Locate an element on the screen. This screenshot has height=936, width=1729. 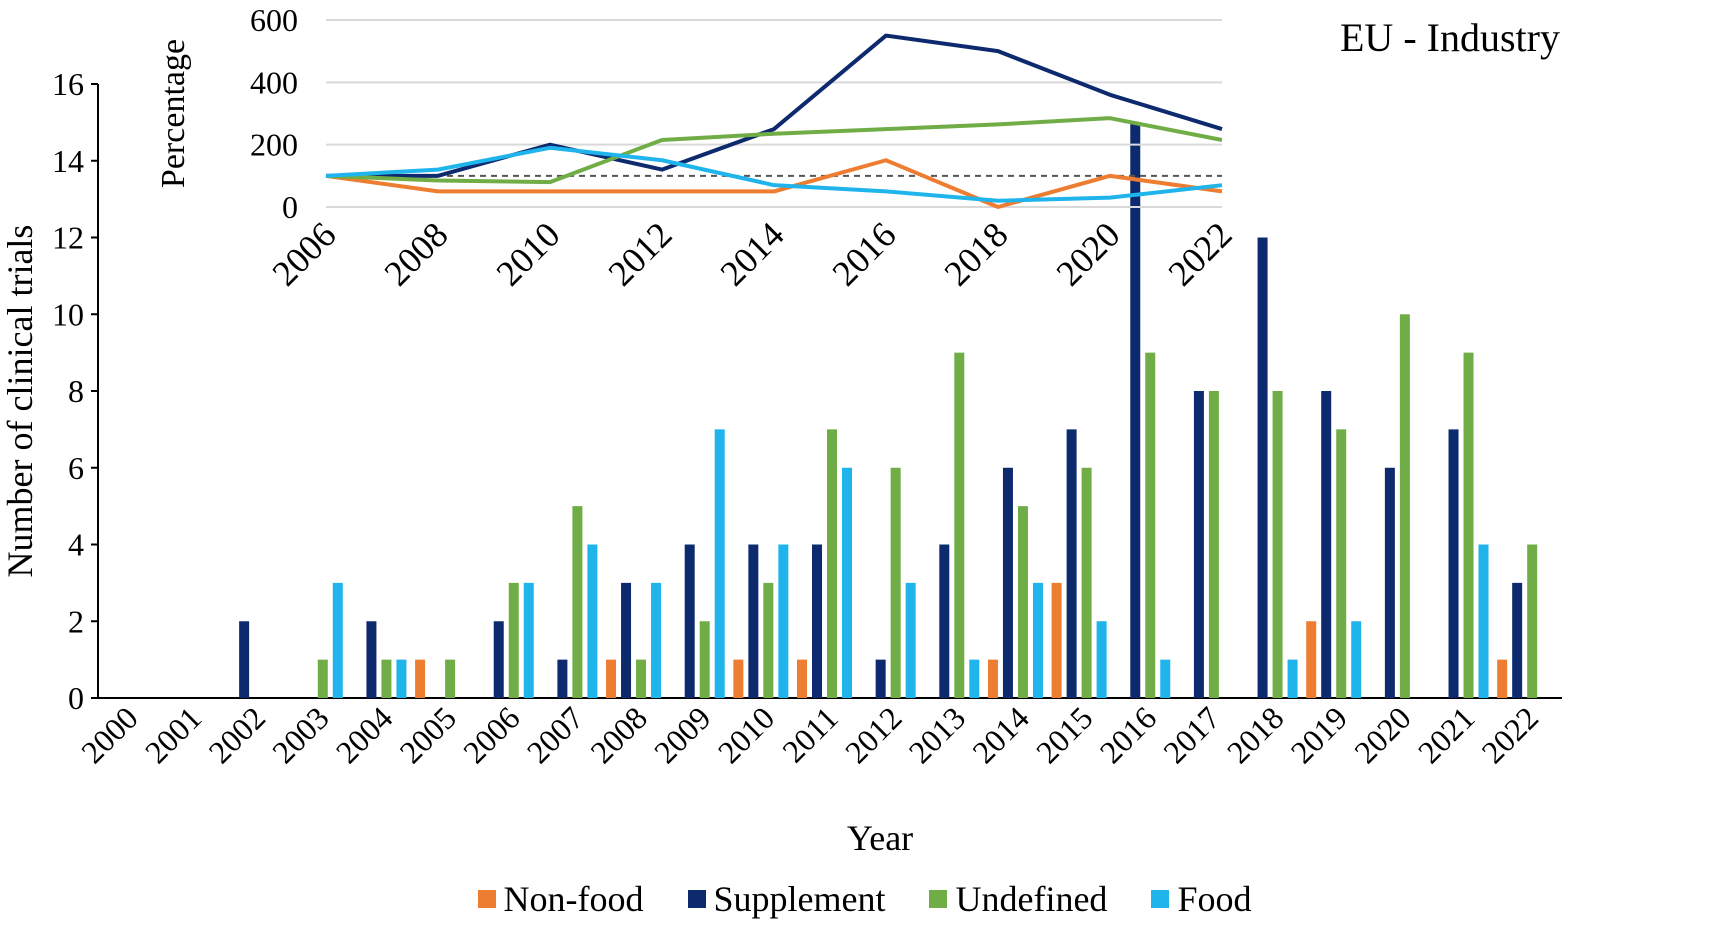
bar-food-2014 is located at coordinates (1037, 640).